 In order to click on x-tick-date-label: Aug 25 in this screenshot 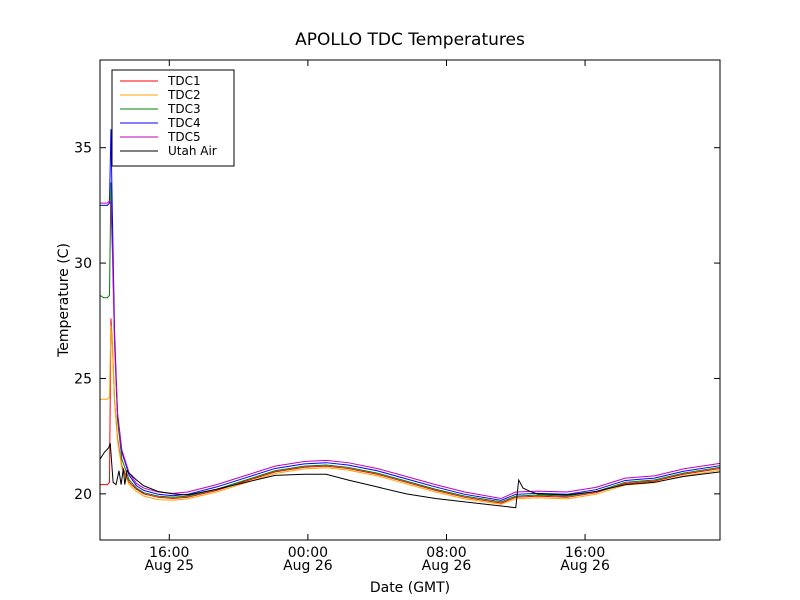, I will do `click(169, 566)`.